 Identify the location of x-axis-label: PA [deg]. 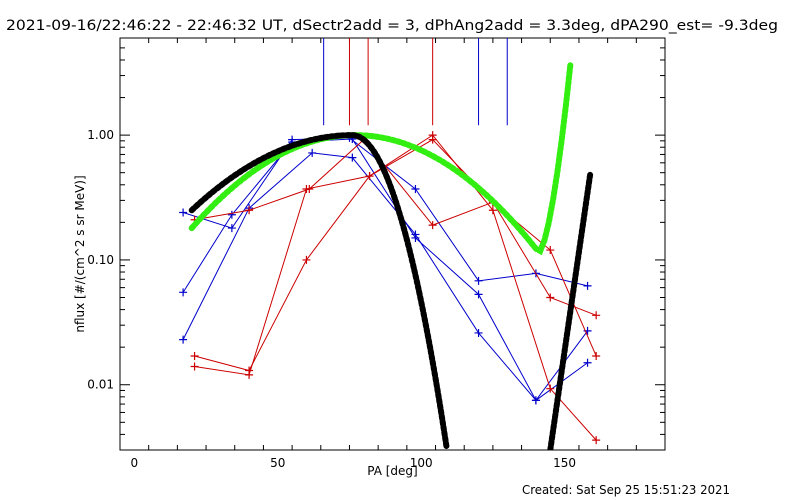
(392, 471).